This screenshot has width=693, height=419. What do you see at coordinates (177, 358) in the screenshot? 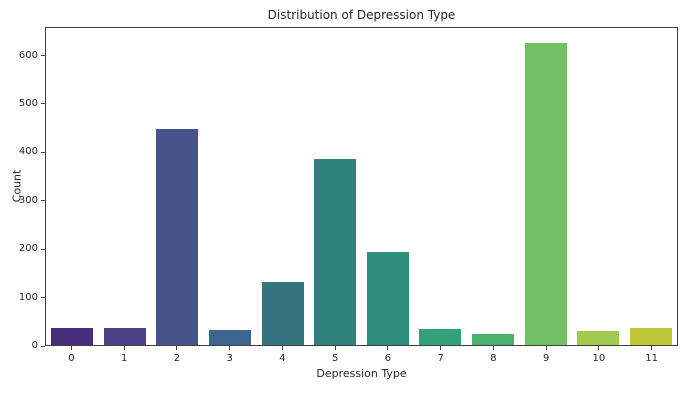
I see `x-tick-label: 2` at bounding box center [177, 358].